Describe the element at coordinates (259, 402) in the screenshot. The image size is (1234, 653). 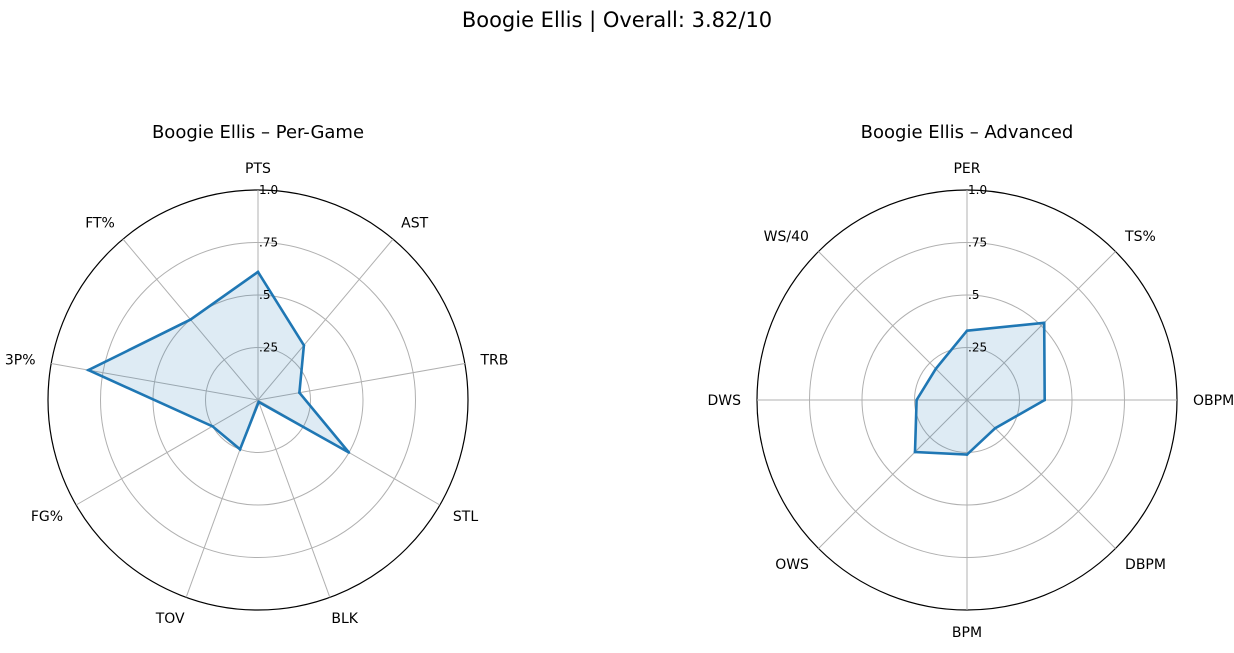
I see `radar-point-blk` at that location.